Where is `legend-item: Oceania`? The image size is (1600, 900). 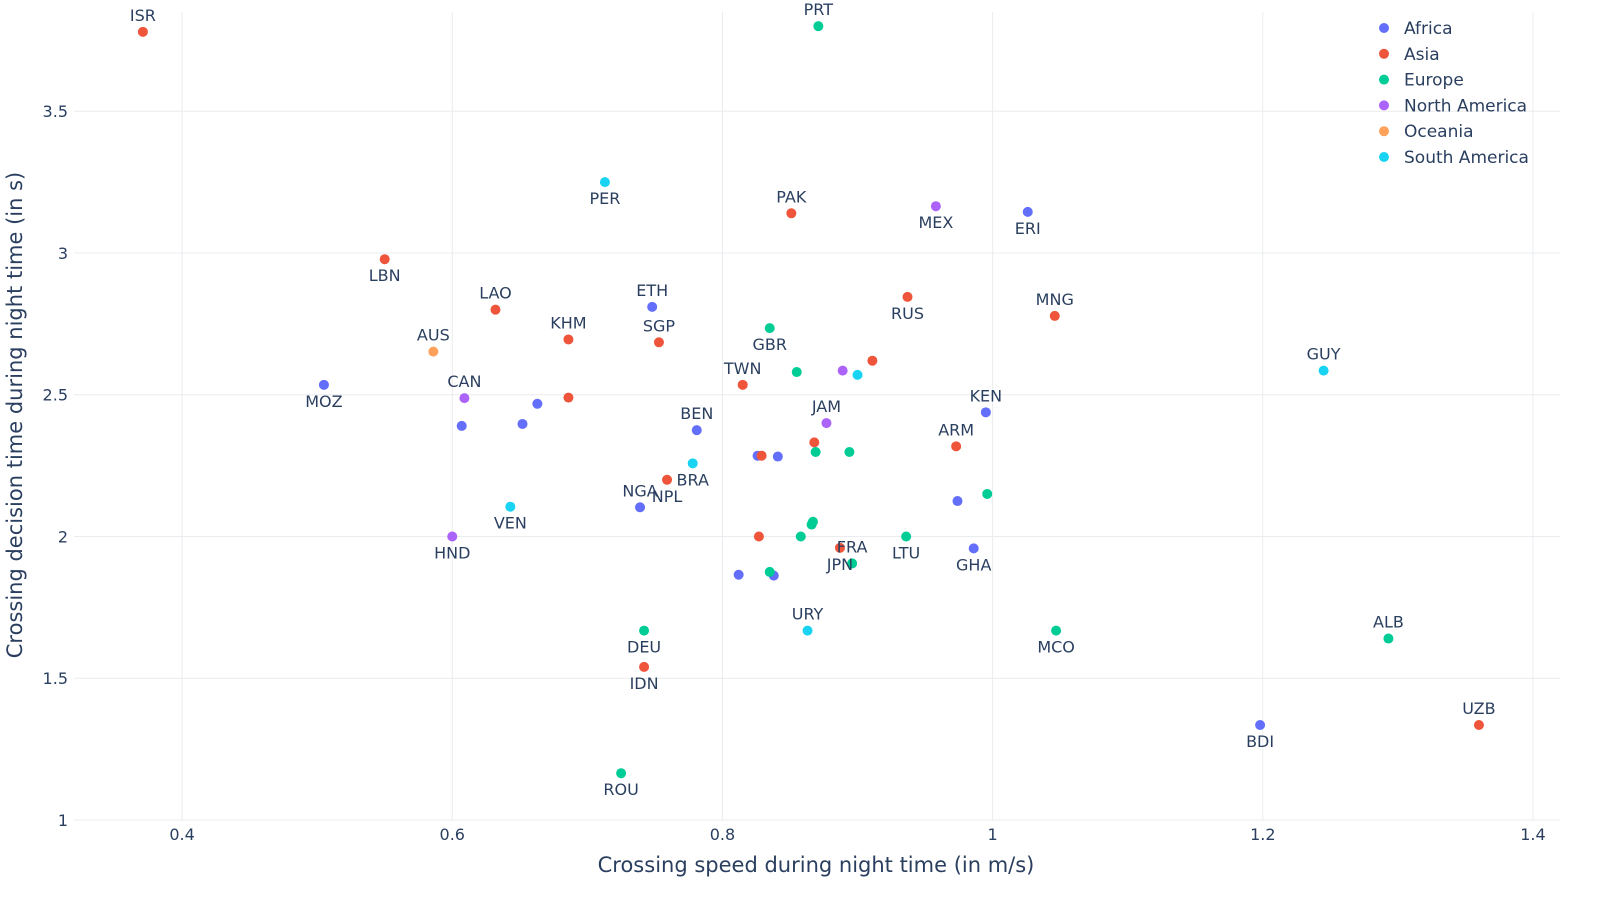
legend-item: Oceania is located at coordinates (1426, 132).